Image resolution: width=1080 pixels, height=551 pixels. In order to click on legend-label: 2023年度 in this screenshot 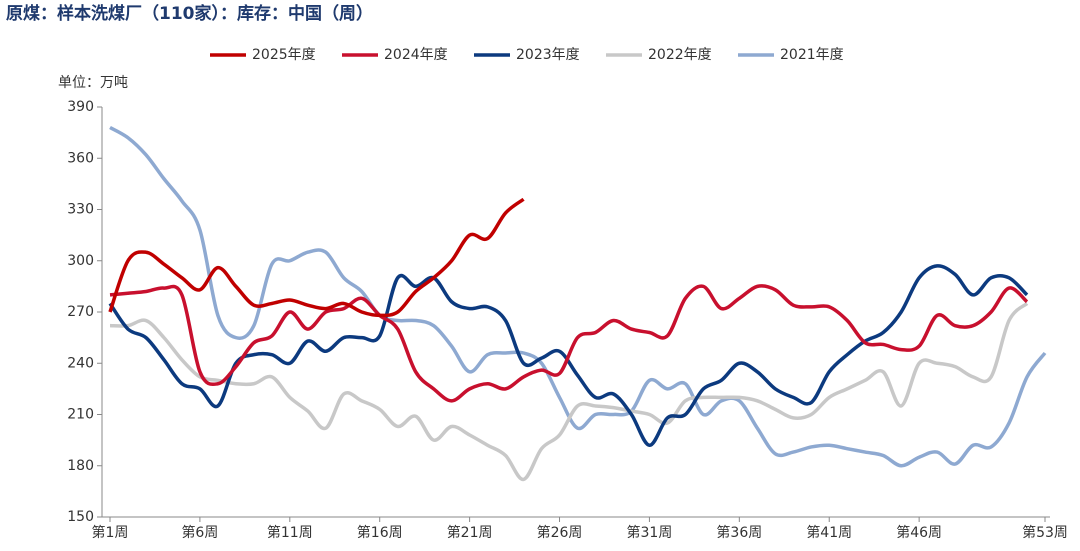, I will do `click(548, 55)`.